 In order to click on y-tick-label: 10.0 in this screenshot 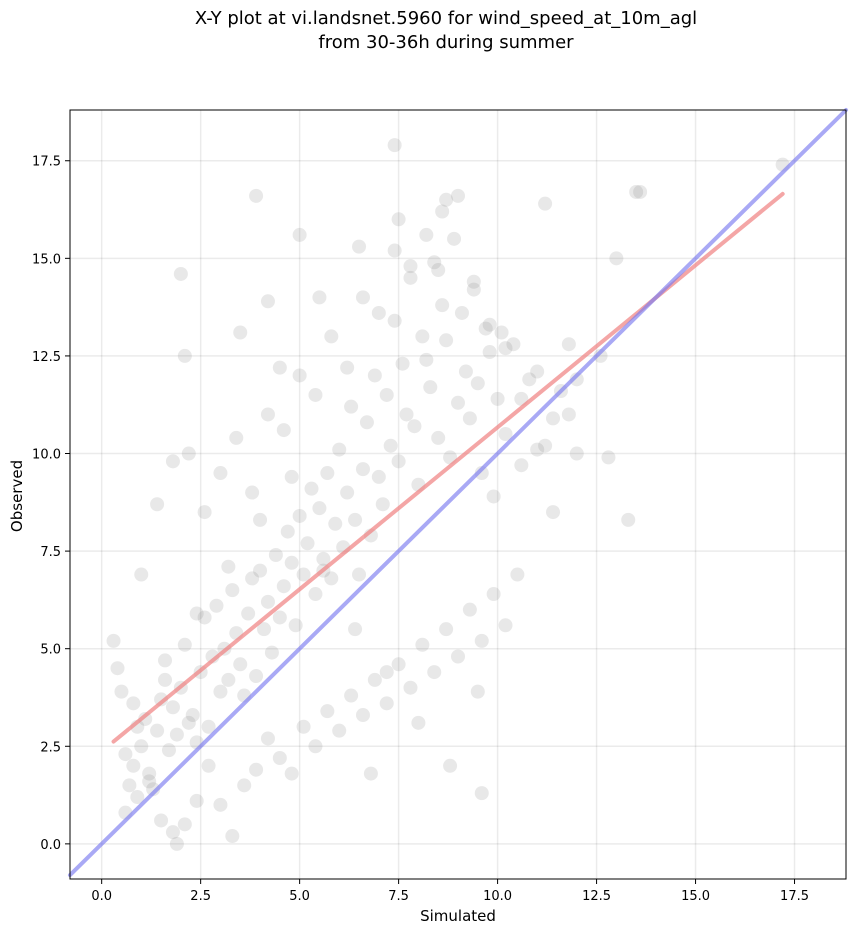, I will do `click(46, 455)`.